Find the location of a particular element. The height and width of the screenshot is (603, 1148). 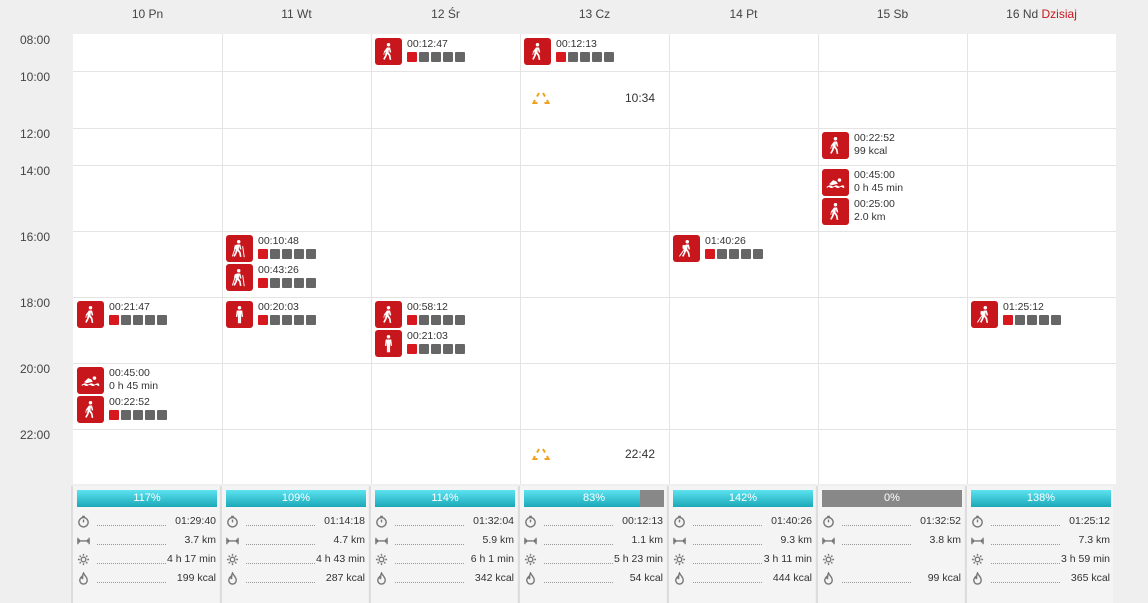

activity-text: 00:21:47 is located at coordinates (138, 313).